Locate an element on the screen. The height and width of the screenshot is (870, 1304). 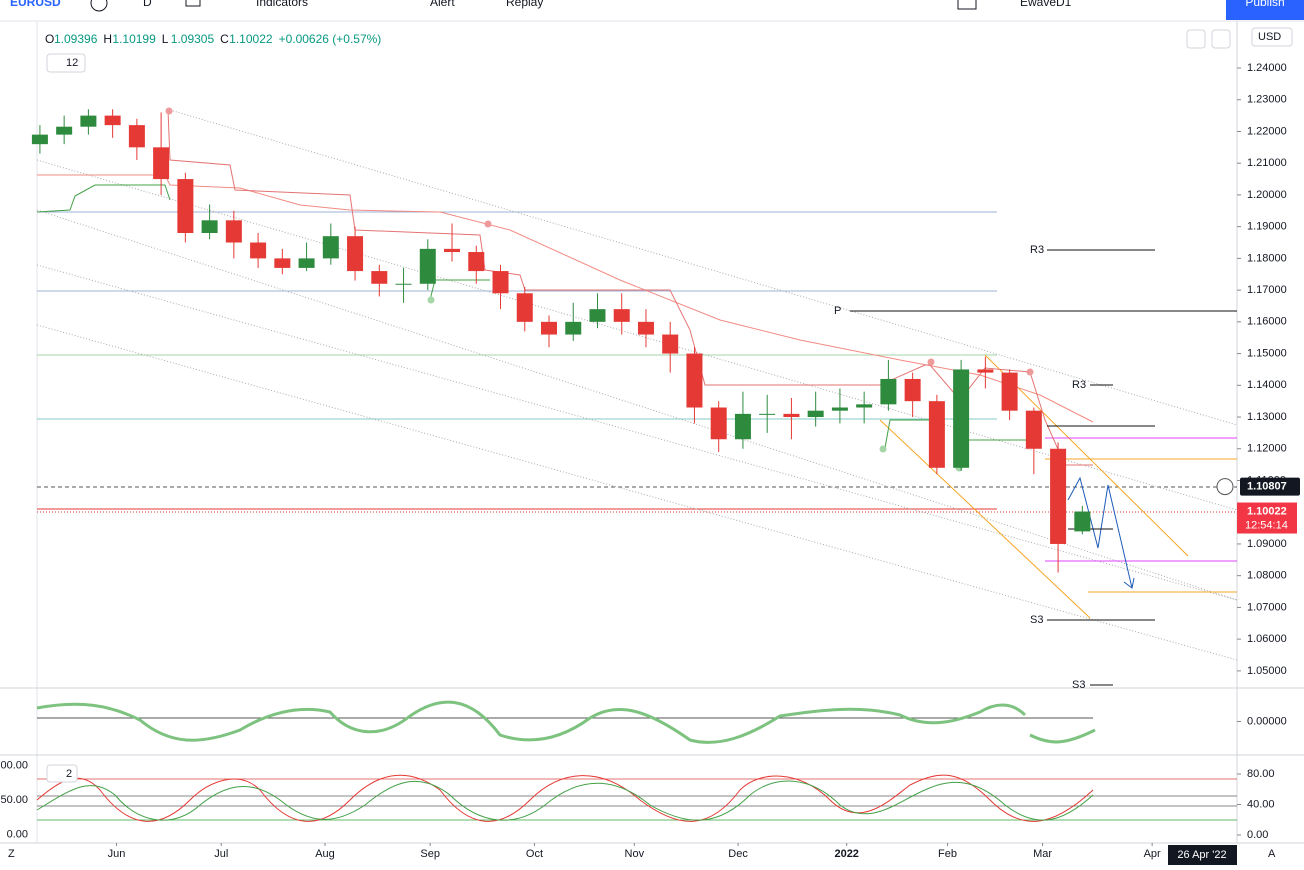
ohlc-label: C is located at coordinates (224, 39).